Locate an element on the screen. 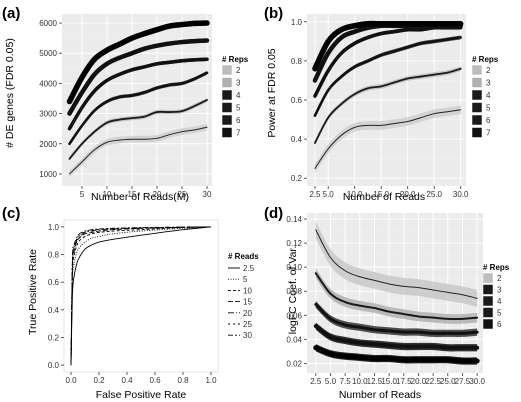  series-d-4-line is located at coordinates (396, 318).